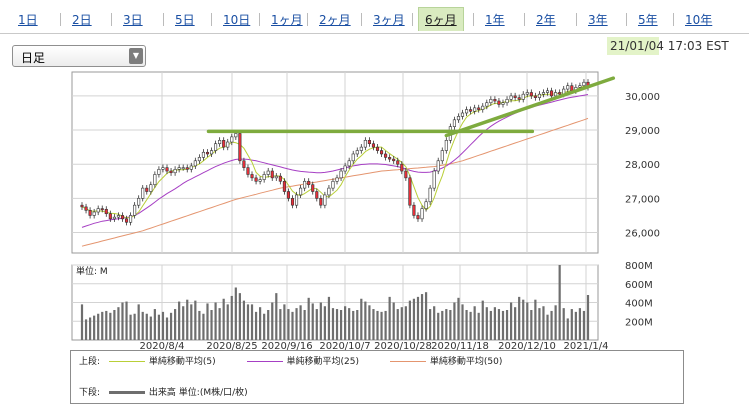  What do you see at coordinates (82, 20) in the screenshot?
I see `tab-1: 2日` at bounding box center [82, 20].